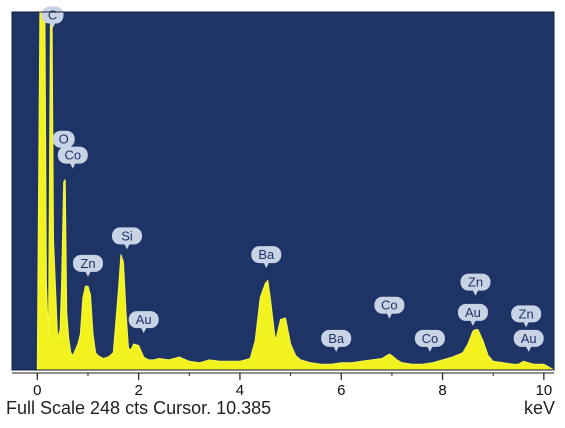 This screenshot has width=565, height=428. I want to click on peak-label-text: Si, so click(127, 235).